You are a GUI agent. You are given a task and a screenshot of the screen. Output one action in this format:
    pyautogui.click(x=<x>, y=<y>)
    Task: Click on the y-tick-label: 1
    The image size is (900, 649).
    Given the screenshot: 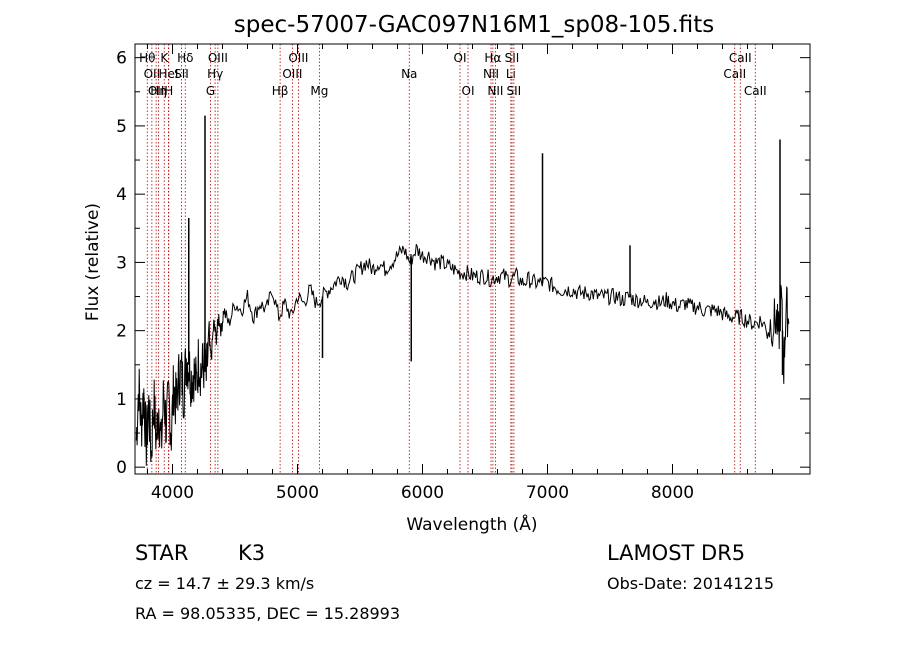 What is the action you would take?
    pyautogui.click(x=121, y=400)
    